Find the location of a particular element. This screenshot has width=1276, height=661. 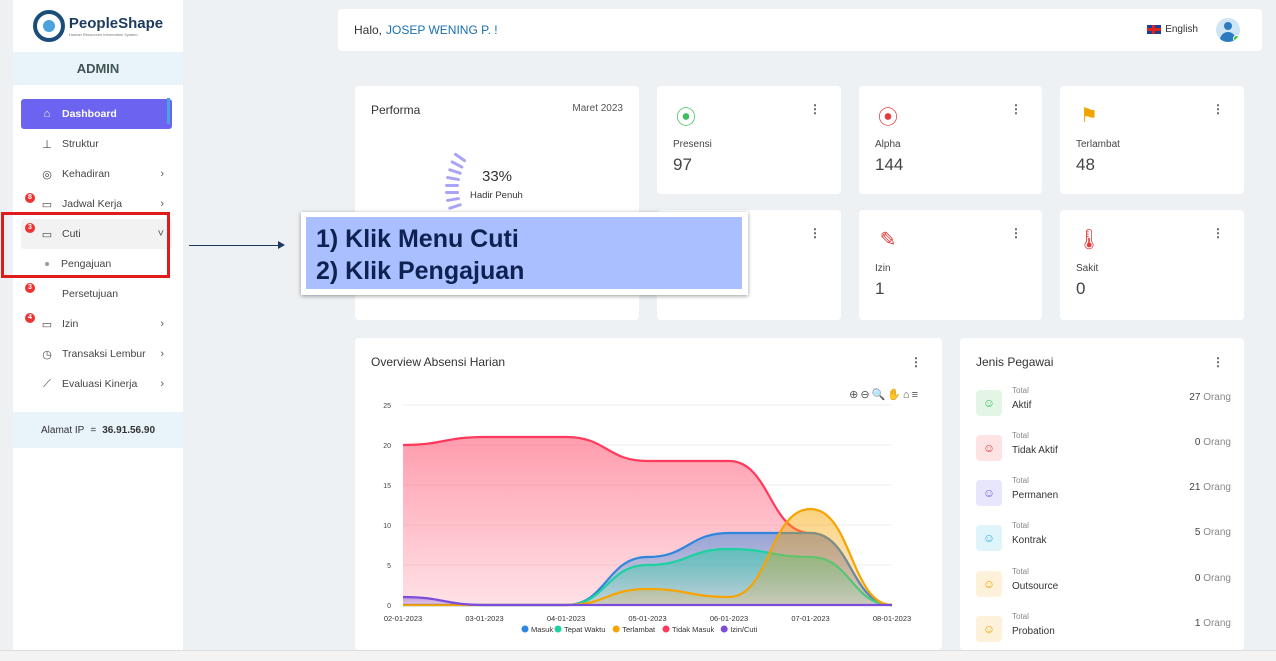

legend-label: Izin/Cuti is located at coordinates (743, 629).